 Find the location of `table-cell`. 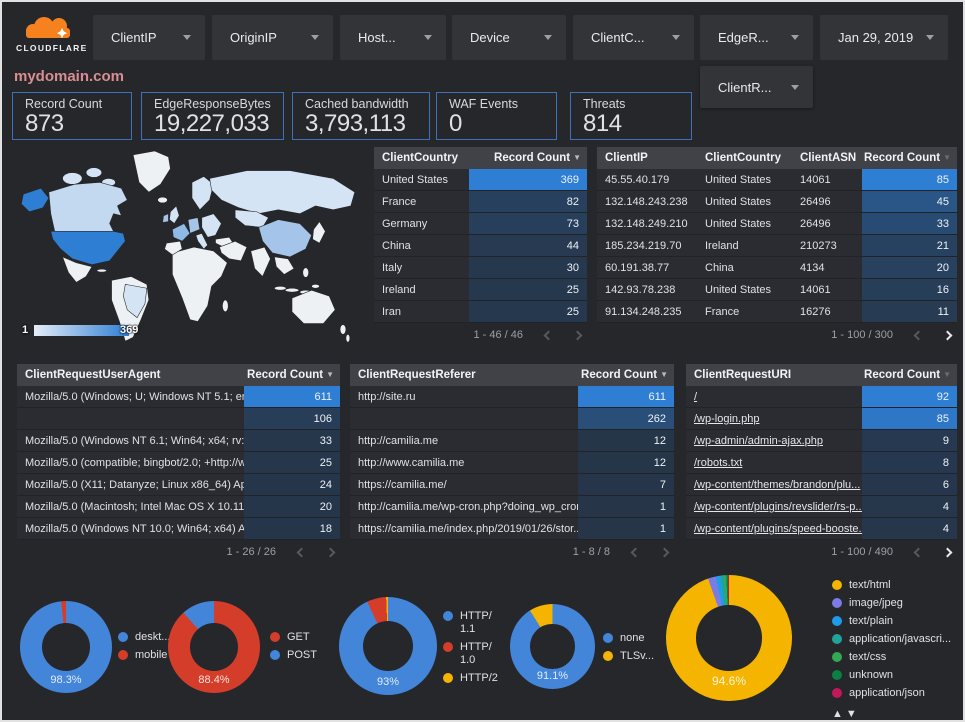

table-cell is located at coordinates (464, 419).